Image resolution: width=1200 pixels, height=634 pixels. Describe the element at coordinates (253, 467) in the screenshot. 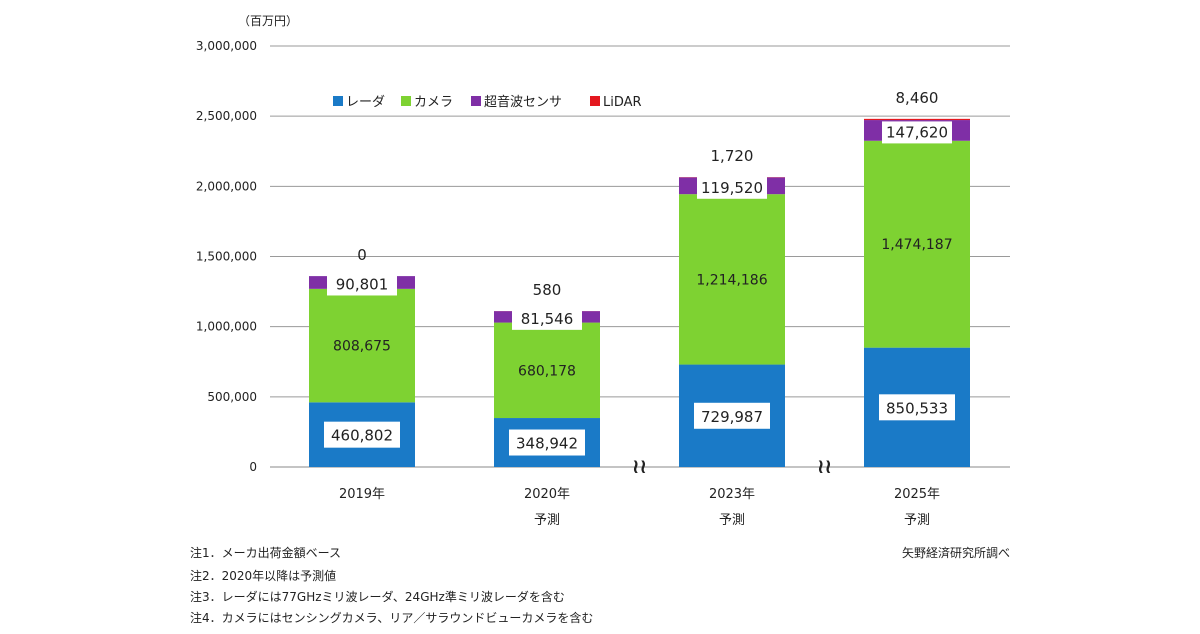

I see `y-tick-label: 0` at that location.